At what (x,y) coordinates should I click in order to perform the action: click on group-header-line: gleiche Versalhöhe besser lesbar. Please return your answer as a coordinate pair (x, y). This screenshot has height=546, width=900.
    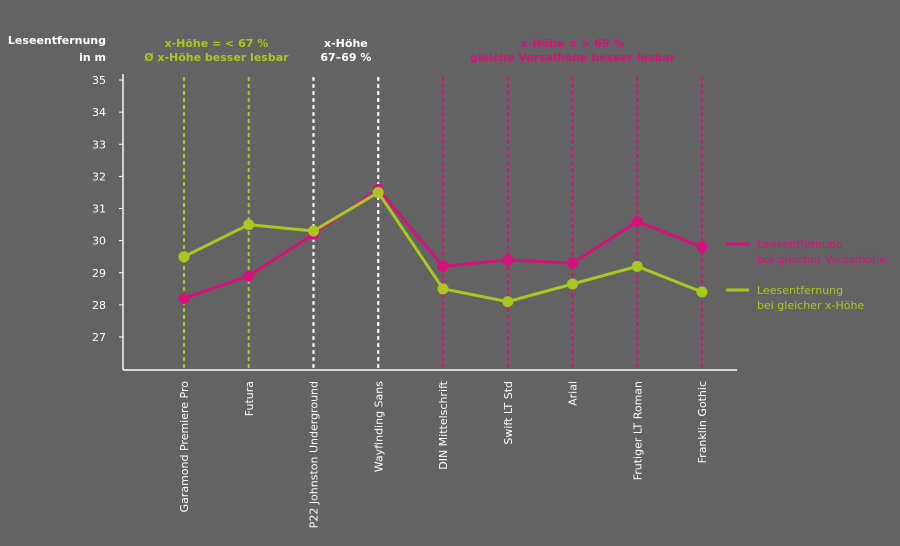
    Looking at the image, I should click on (573, 57).